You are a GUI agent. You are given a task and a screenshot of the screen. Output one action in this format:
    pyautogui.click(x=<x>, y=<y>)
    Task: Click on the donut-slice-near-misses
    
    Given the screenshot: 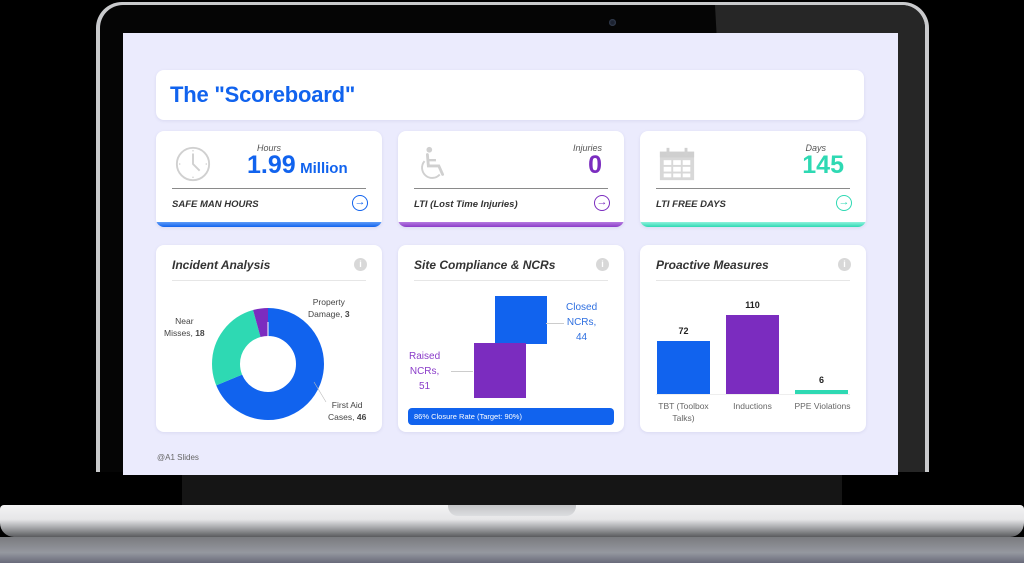 What is the action you would take?
    pyautogui.click(x=268, y=364)
    